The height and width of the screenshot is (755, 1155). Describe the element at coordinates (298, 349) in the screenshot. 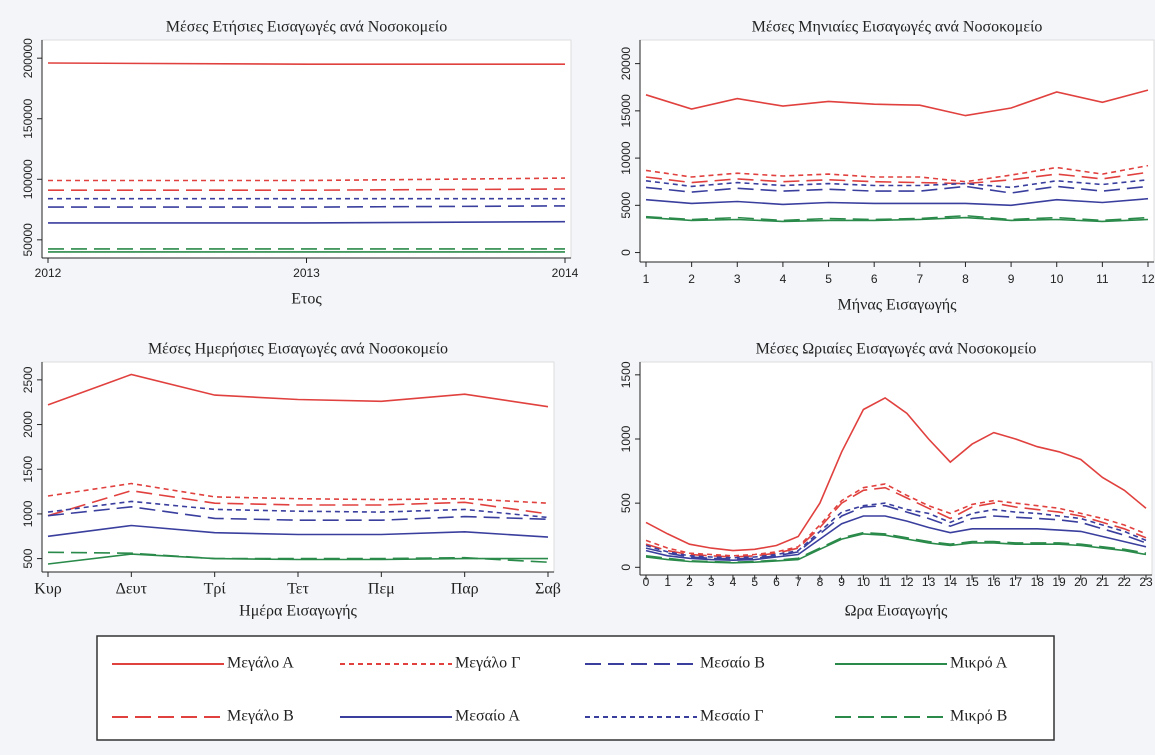

I see `chart-title: Μέσες Ημερήσιες Εισαγωγές ανά Νοσοκομείο` at that location.